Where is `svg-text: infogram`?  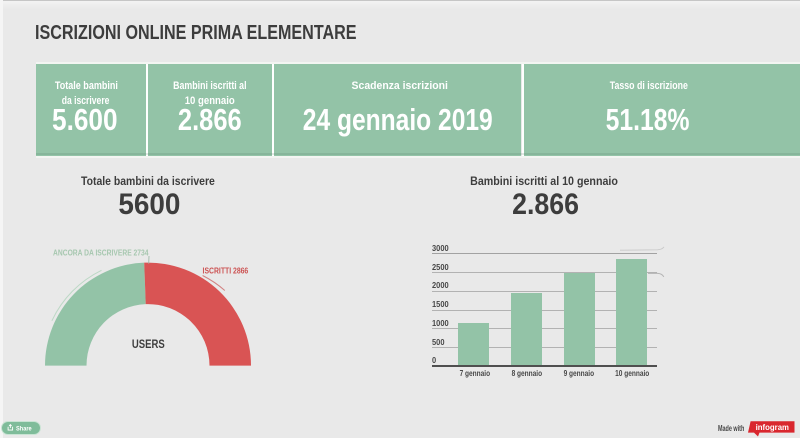
svg-text: infogram is located at coordinates (772, 427).